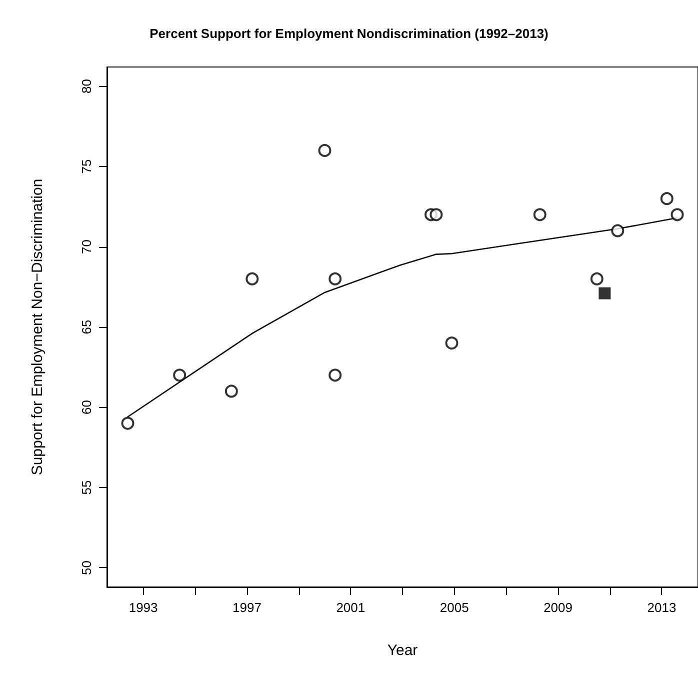  Describe the element at coordinates (247, 607) in the screenshot. I see `x-tick-label: 1997` at that location.